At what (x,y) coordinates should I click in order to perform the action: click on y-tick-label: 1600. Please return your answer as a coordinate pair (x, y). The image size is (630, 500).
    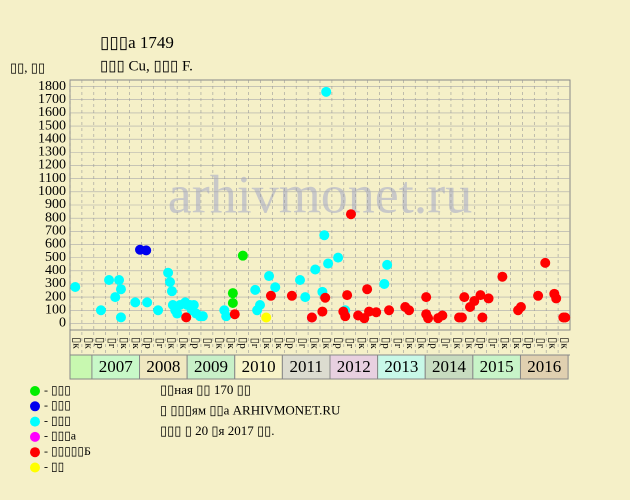
    Looking at the image, I should click on (52, 112).